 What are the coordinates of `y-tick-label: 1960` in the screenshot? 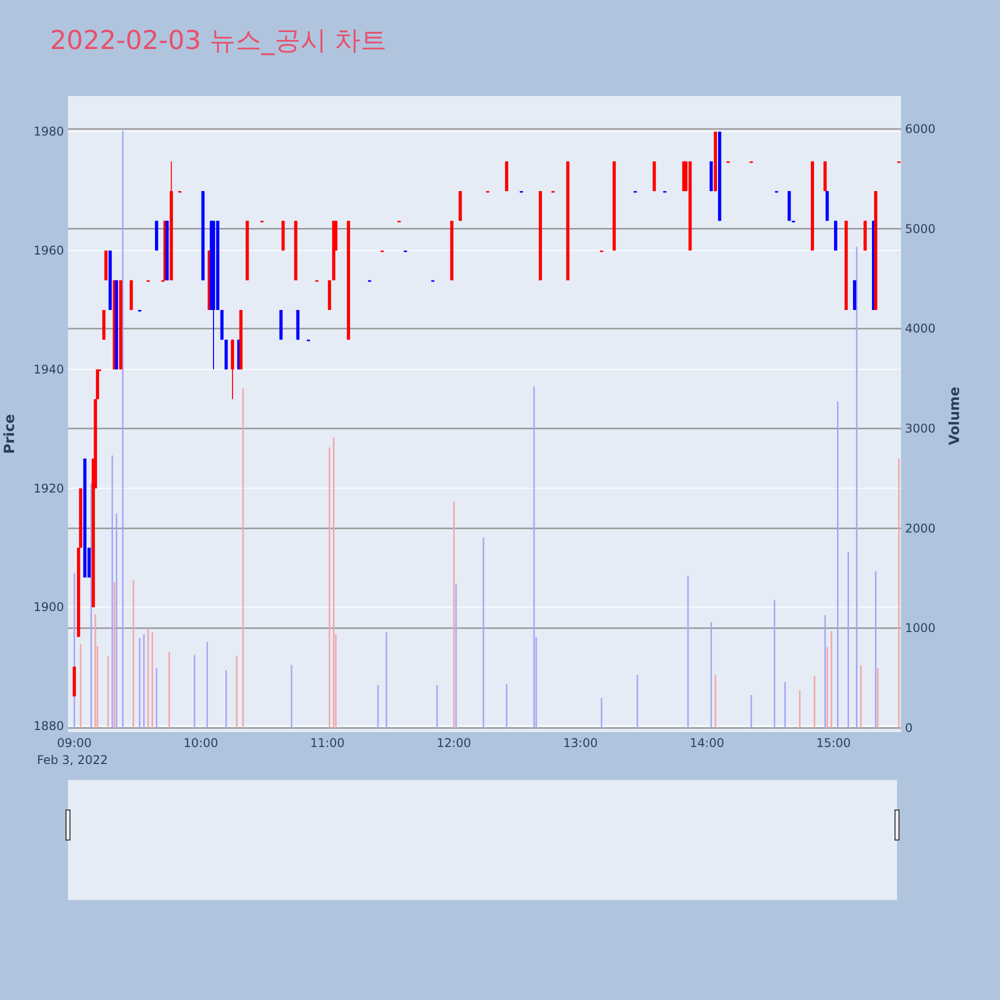 It's located at (48, 251).